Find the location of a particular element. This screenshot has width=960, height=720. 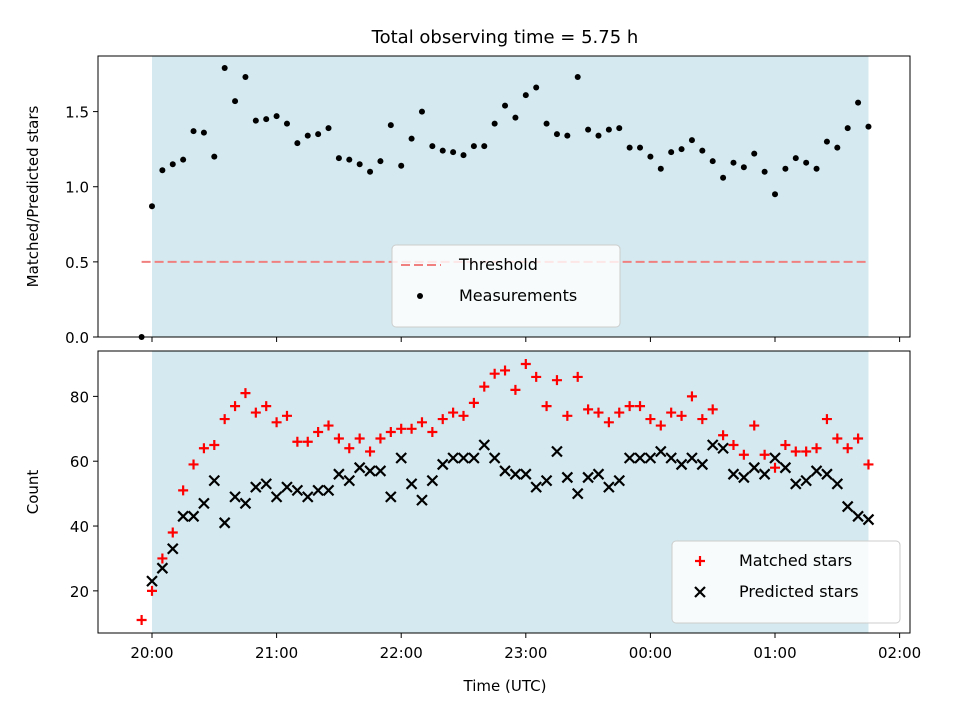

legend-plus-icon is located at coordinates (700, 561).